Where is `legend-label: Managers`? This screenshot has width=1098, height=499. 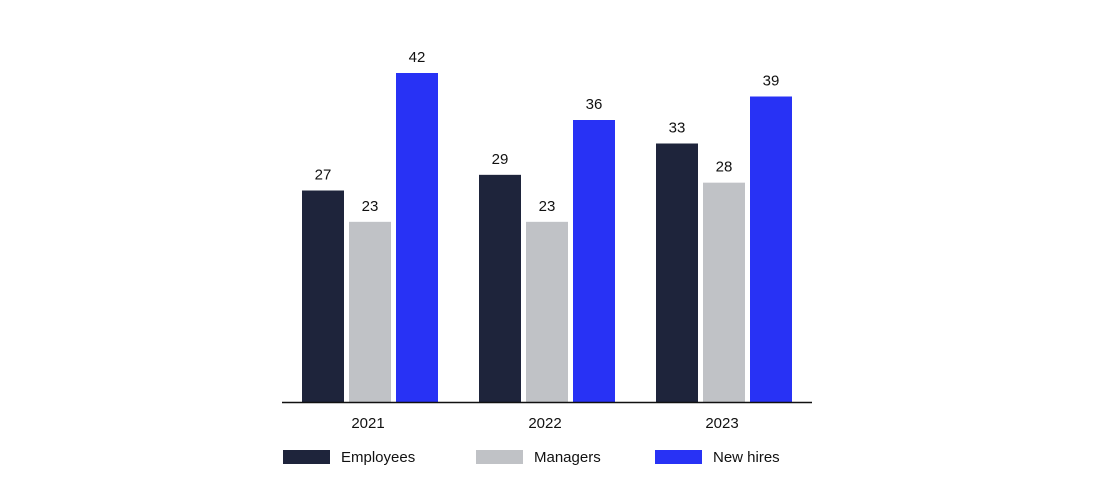
legend-label: Managers is located at coordinates (567, 457).